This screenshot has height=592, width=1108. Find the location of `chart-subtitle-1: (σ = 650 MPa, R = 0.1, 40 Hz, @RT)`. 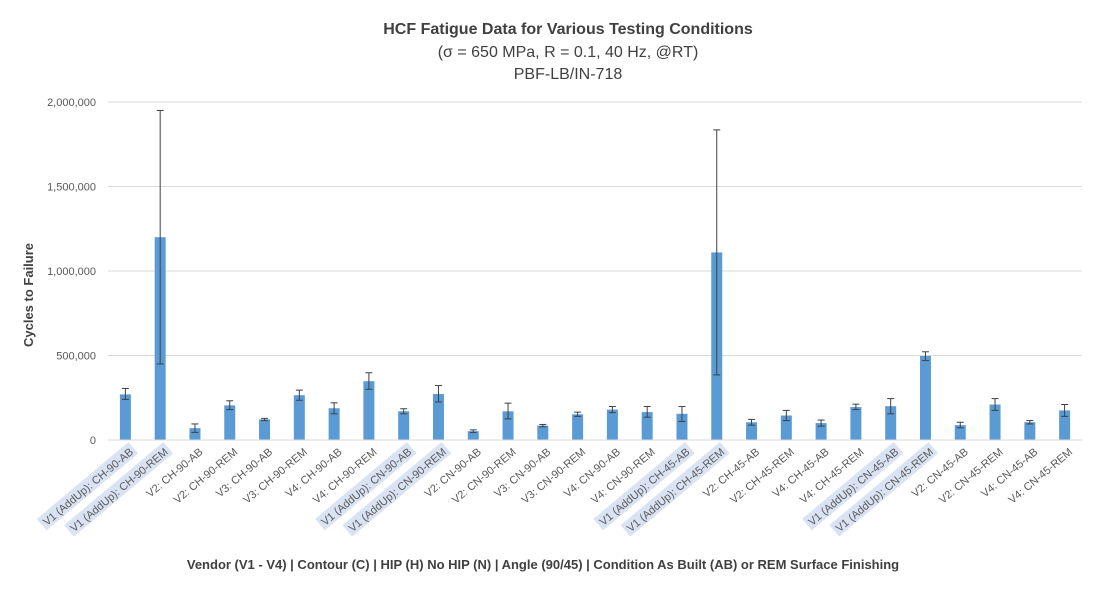

chart-subtitle-1: (σ = 650 MPa, R = 0.1, 40 Hz, @RT) is located at coordinates (568, 52).